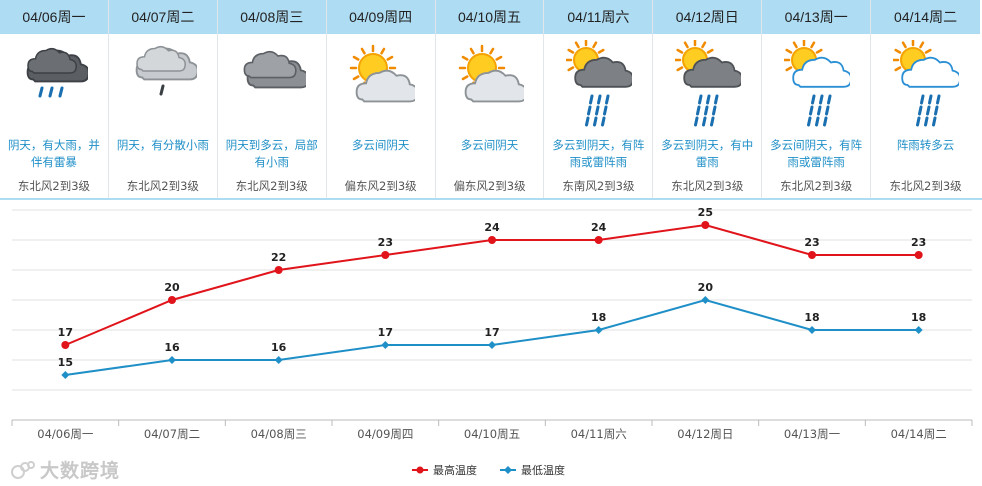 Image resolution: width=982 pixels, height=486 pixels. What do you see at coordinates (492, 434) in the screenshot?
I see `x-tick-label: 04/10周五` at bounding box center [492, 434].